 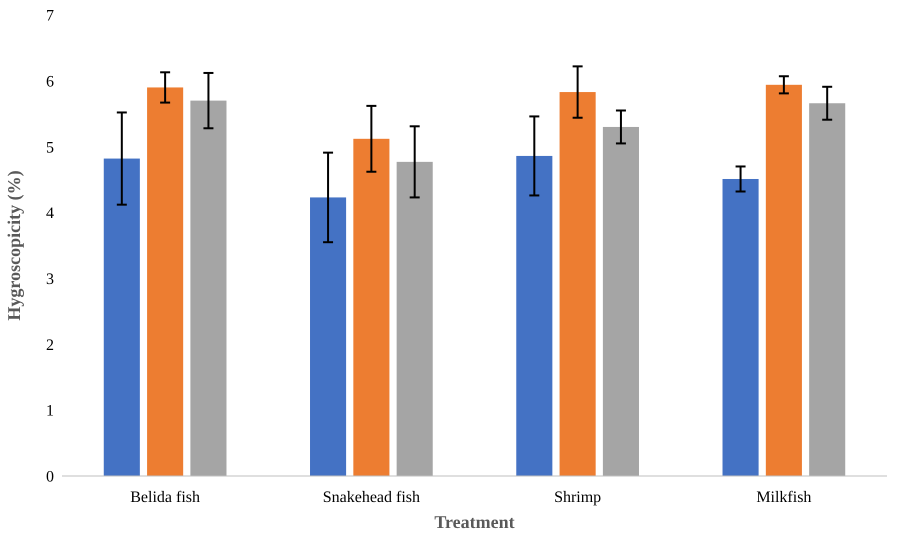 What do you see at coordinates (50, 345) in the screenshot?
I see `y-tick-label: 2` at bounding box center [50, 345].